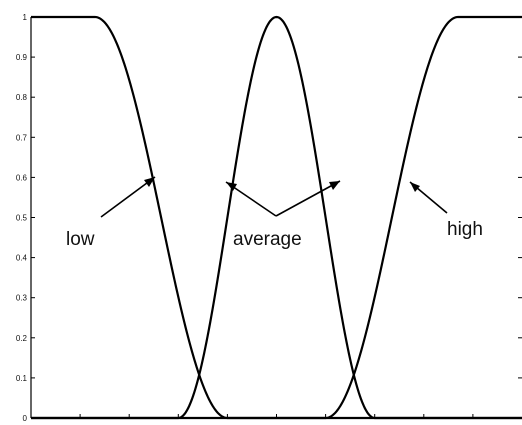 Image resolution: width=522 pixels, height=425 pixels. Describe the element at coordinates (22, 57) in the screenshot. I see `y-tick-label: 0.9` at that location.